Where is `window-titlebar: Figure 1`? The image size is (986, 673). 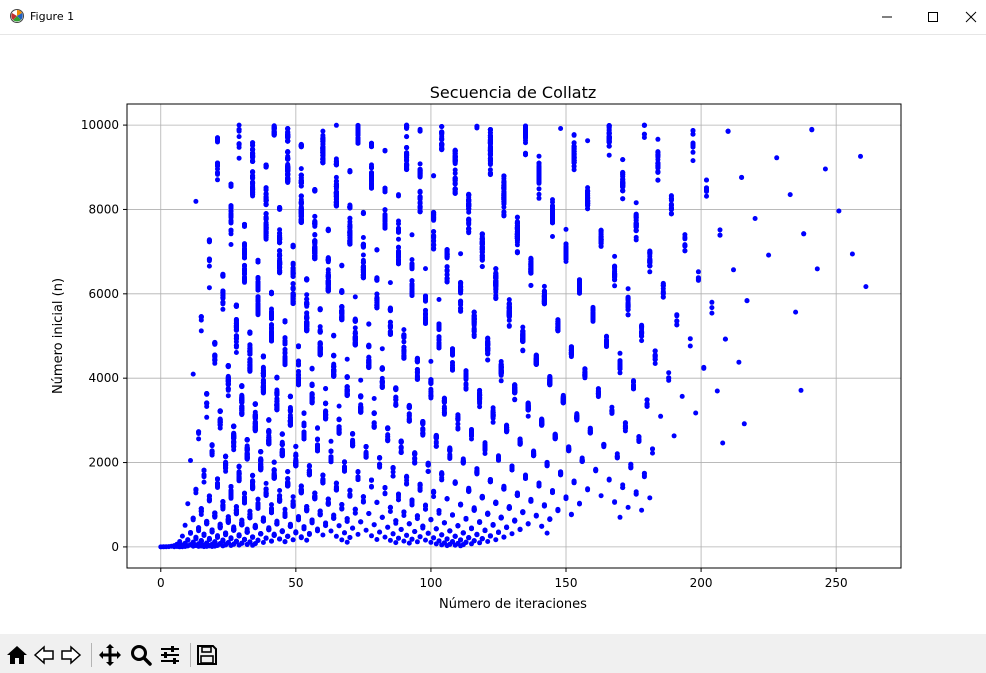 window-titlebar: Figure 1 is located at coordinates (493, 17).